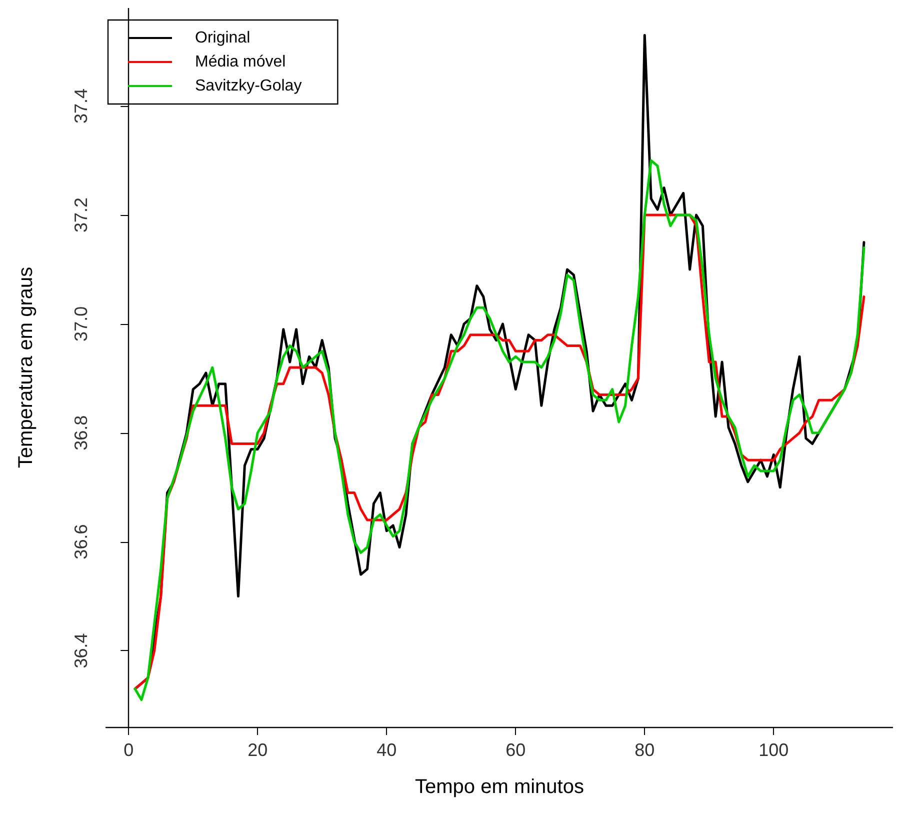  Describe the element at coordinates (516, 750) in the screenshot. I see `x-tick-label: 60` at that location.